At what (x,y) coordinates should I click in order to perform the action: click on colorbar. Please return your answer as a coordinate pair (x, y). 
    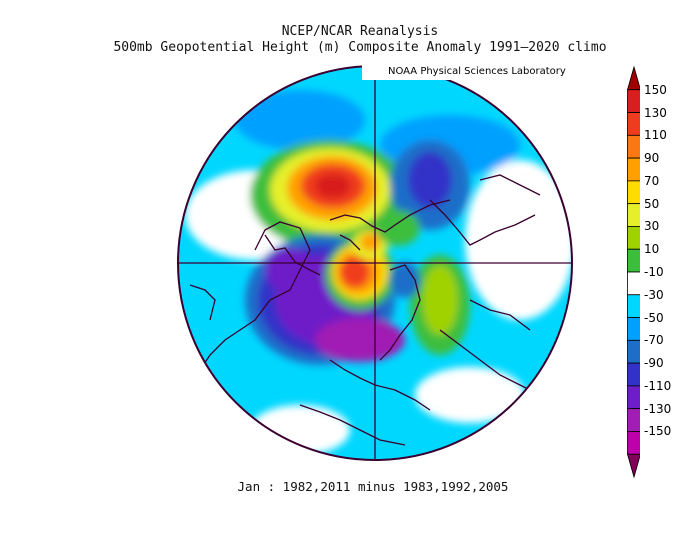
    Looking at the image, I should click on (633, 272).